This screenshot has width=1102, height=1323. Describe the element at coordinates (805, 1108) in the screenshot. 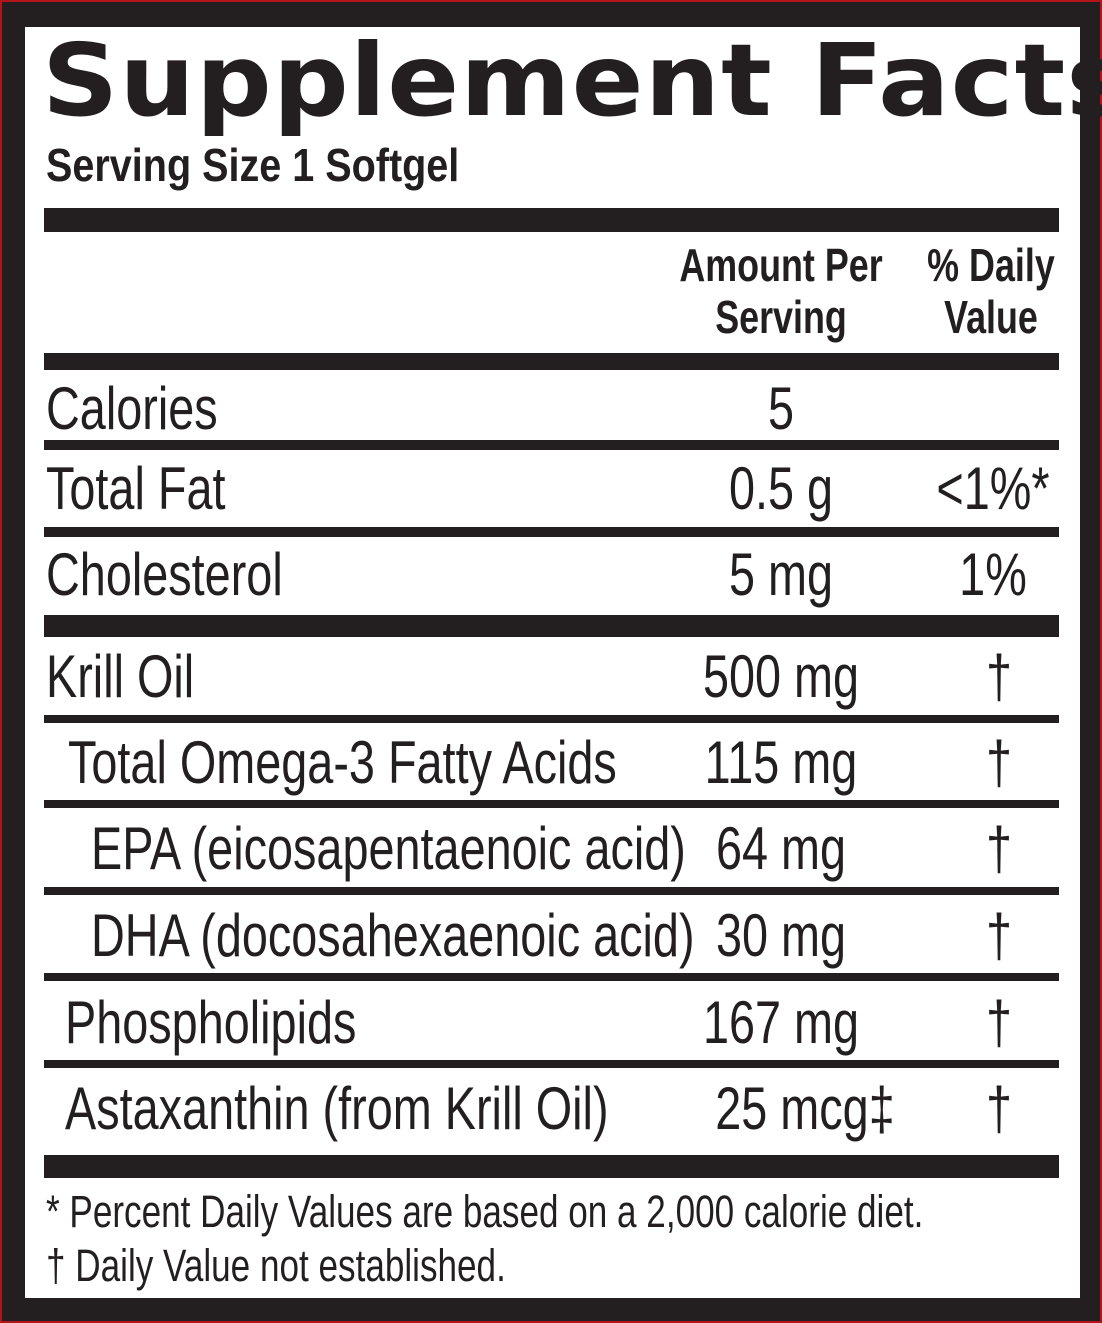

I see `nutrient-amount: 25 mcg‡` at that location.